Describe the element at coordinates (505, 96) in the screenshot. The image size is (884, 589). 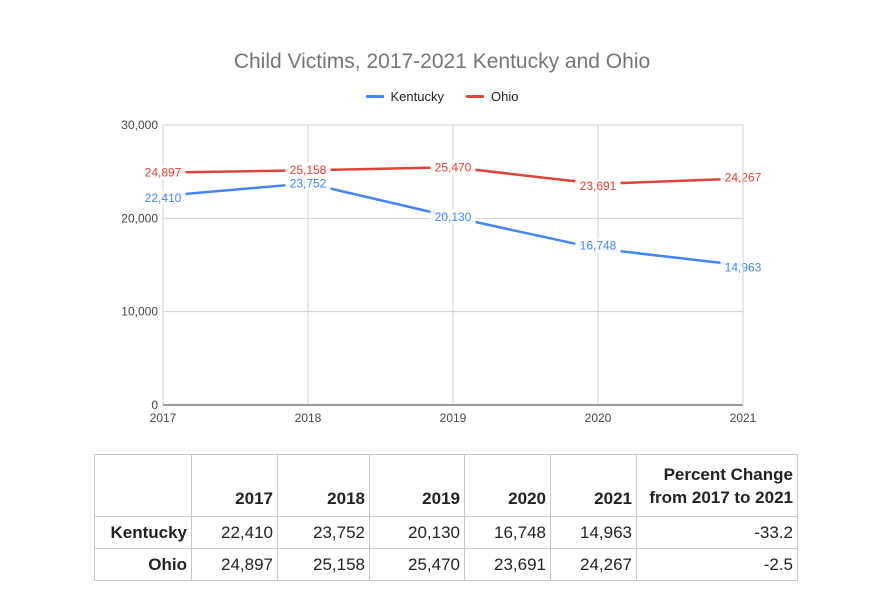
I see `legend-label-ohio: Ohio` at that location.